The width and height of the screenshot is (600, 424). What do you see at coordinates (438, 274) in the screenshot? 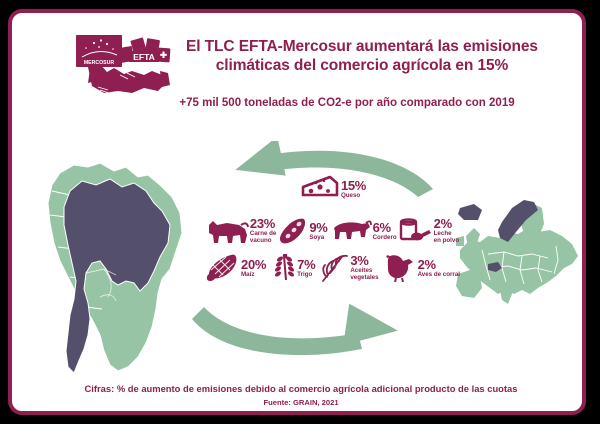
I see `item-name: Aves de corral` at bounding box center [438, 274].